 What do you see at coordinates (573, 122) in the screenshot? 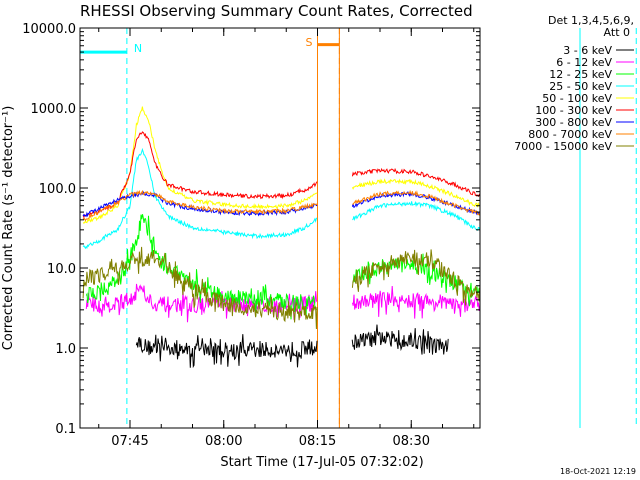
I see `legend-label-6: 300 - 800 keV` at bounding box center [573, 122].